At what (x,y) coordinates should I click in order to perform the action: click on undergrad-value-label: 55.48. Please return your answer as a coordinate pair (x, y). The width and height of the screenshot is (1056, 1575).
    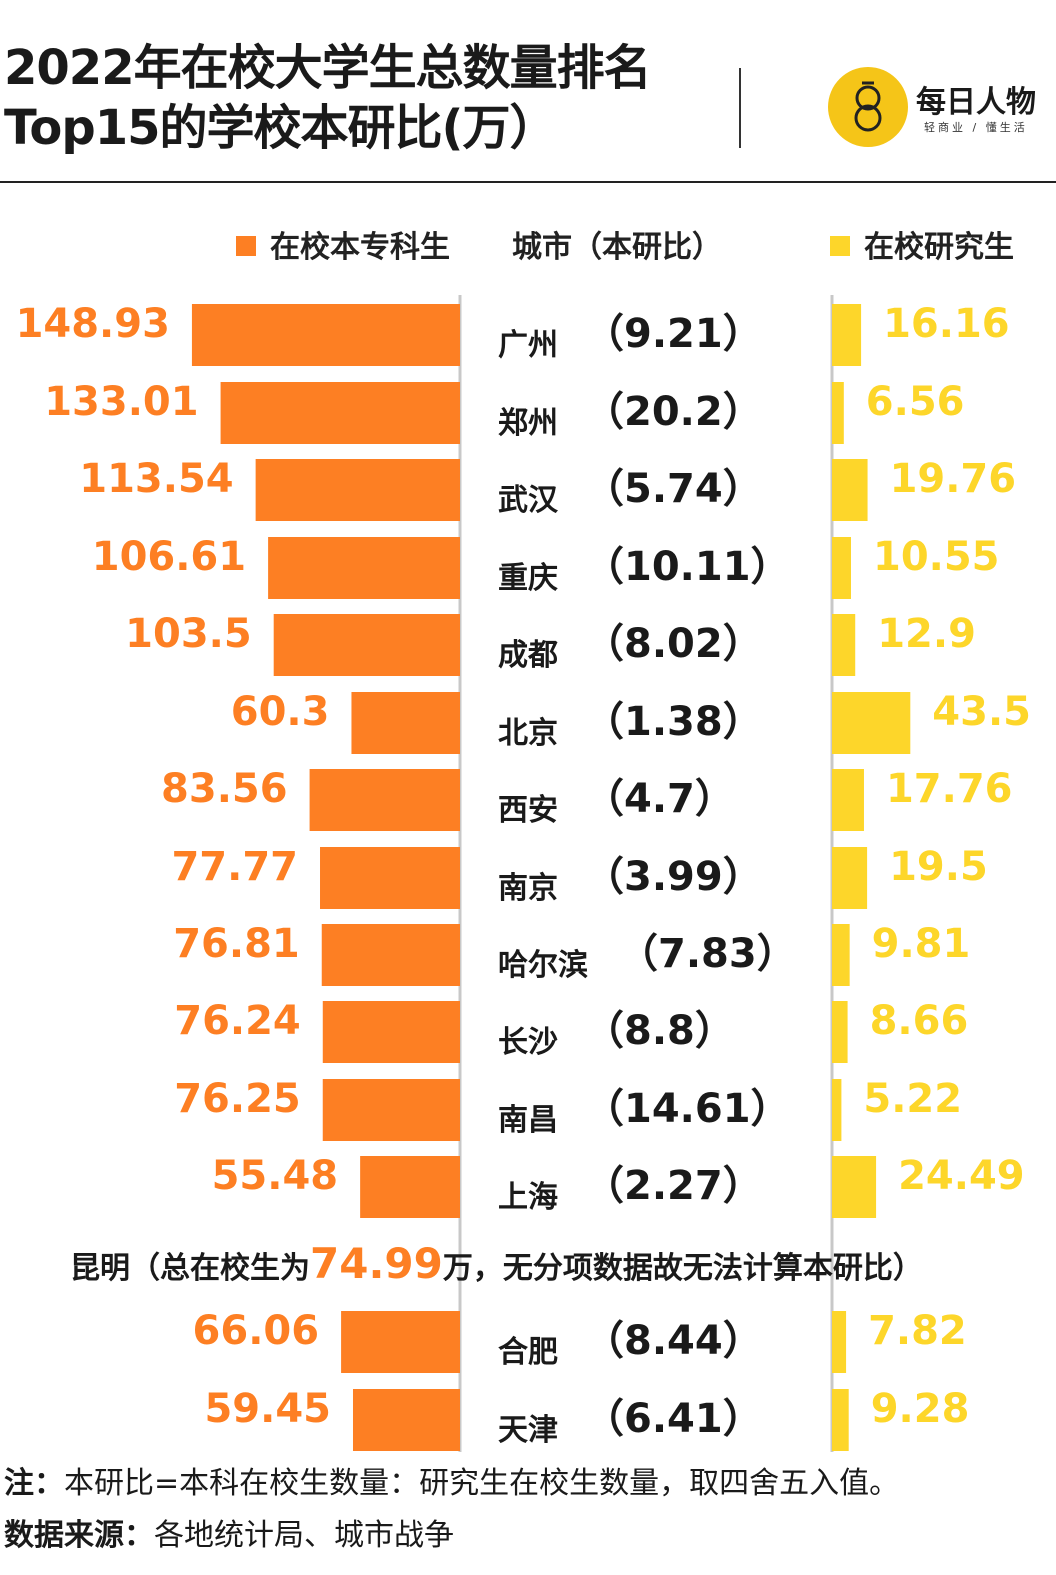
    Looking at the image, I should click on (275, 1176).